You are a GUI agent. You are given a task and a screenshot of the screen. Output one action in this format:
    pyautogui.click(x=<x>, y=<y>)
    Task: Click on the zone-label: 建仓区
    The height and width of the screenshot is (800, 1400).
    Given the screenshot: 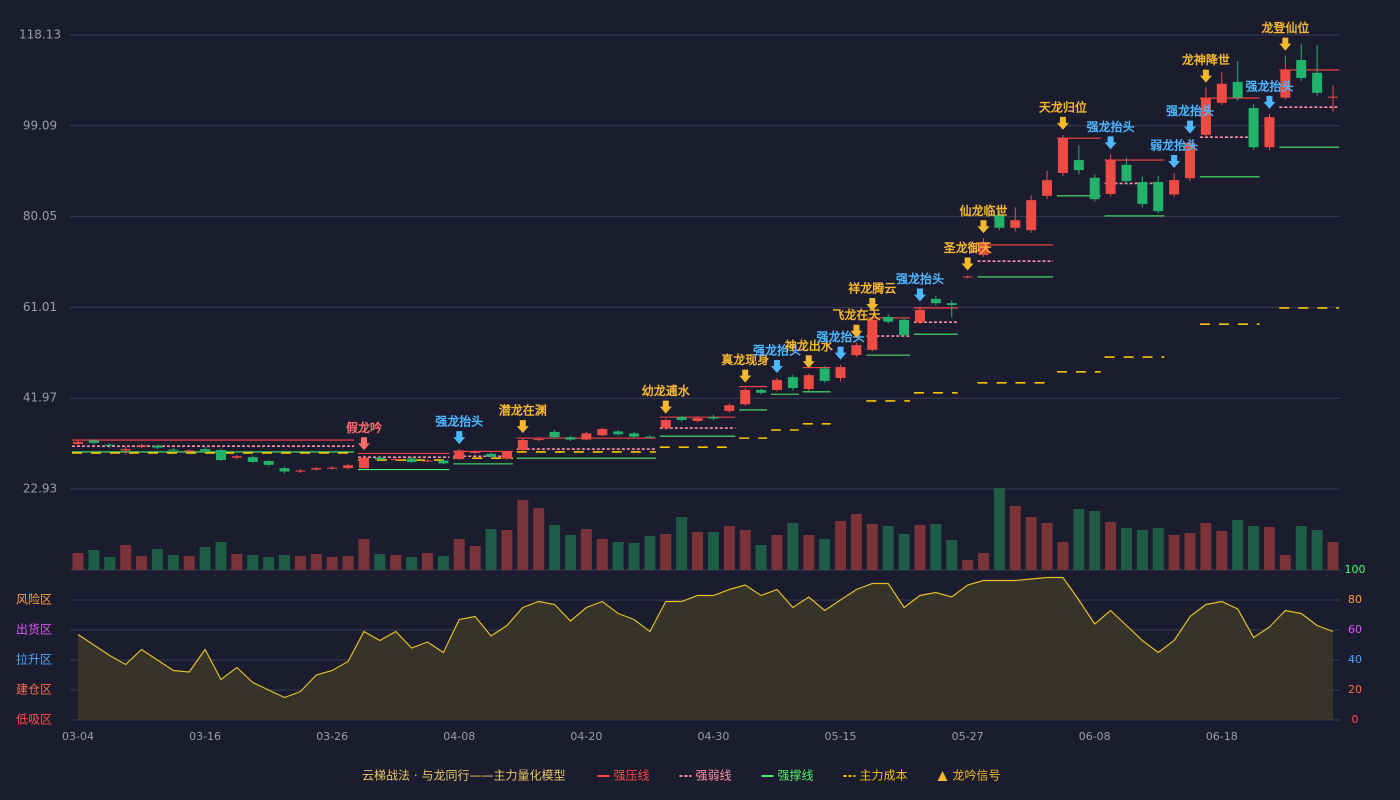 What is the action you would take?
    pyautogui.click(x=34, y=690)
    